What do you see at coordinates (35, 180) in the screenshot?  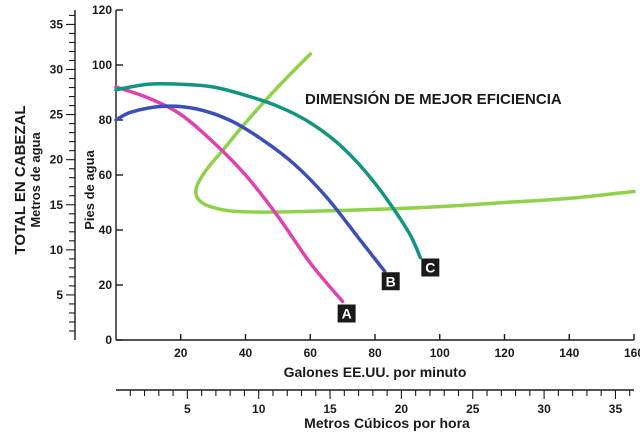 I see `y-axis-title-meters: Metros de agua` at bounding box center [35, 180].